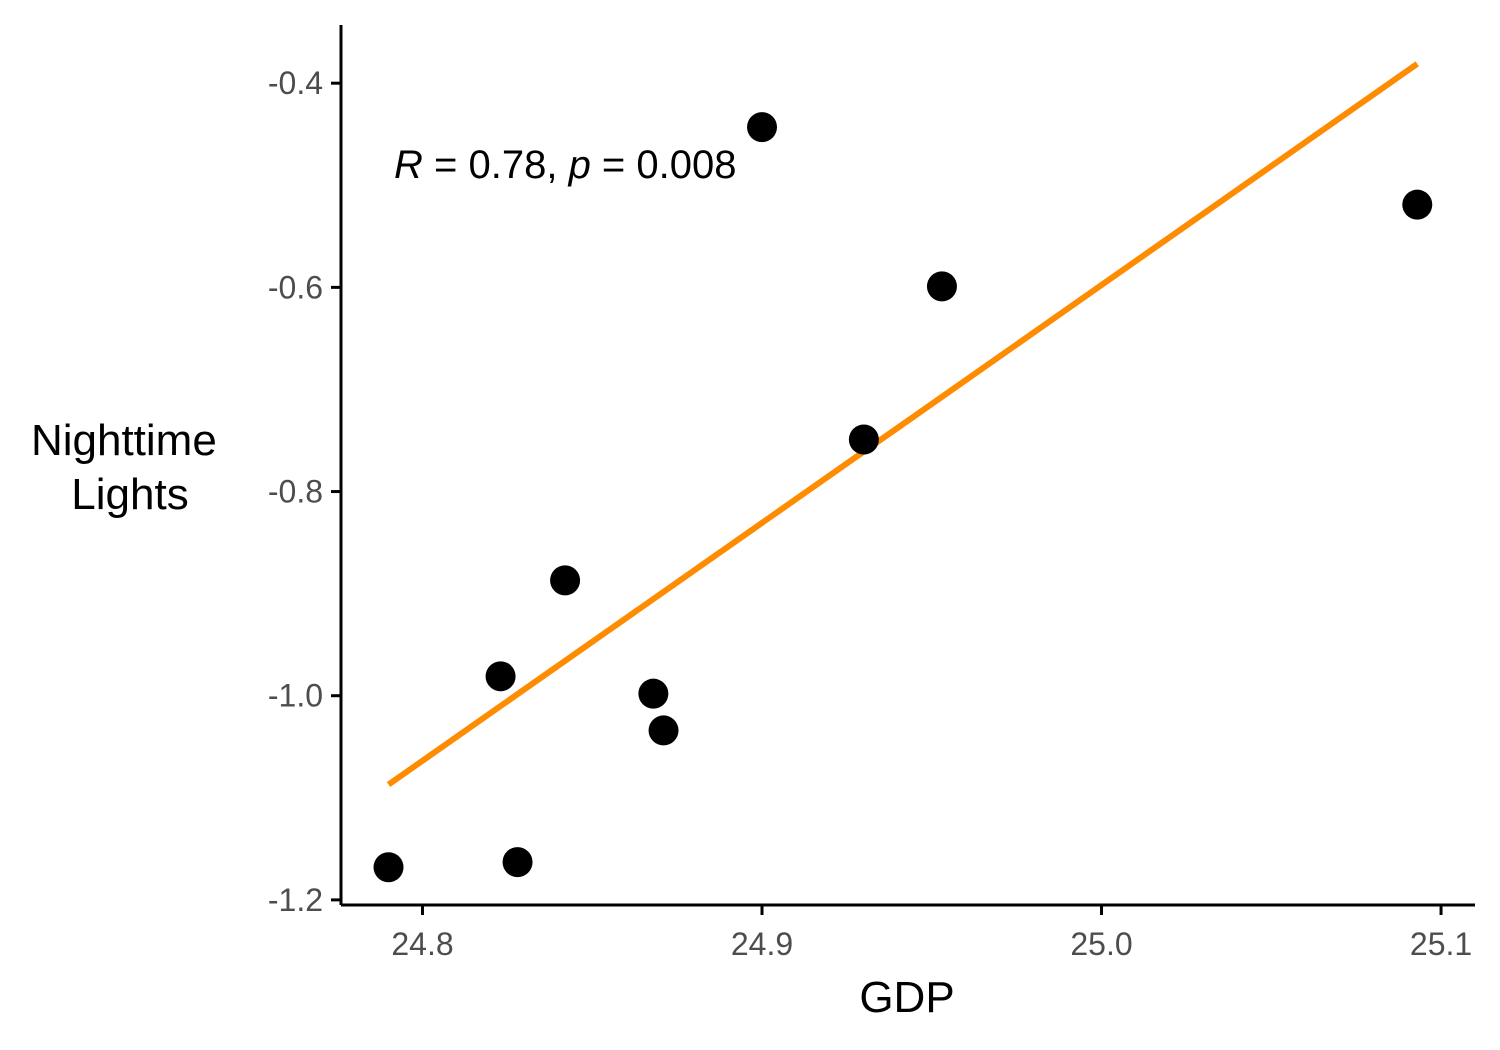  Describe the element at coordinates (906, 997) in the screenshot. I see `x-axis-title: GDP` at that location.